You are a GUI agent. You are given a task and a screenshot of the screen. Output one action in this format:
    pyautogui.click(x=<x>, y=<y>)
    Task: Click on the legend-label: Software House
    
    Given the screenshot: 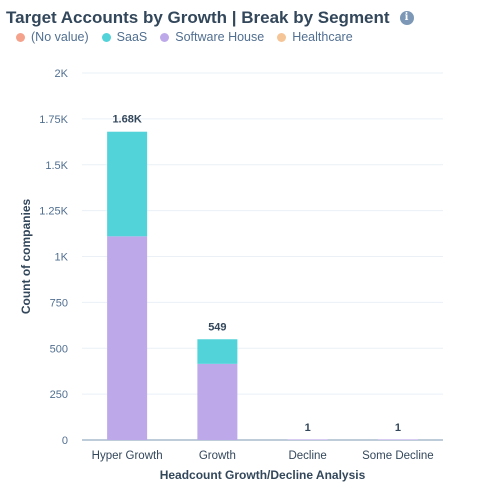 What is the action you would take?
    pyautogui.click(x=220, y=37)
    